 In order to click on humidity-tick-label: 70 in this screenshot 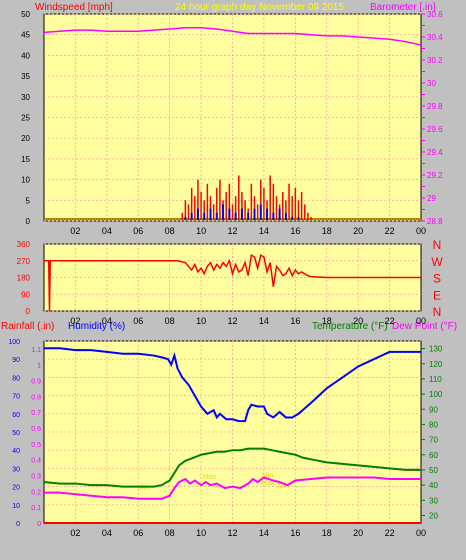, I will do `click(16, 397)`.